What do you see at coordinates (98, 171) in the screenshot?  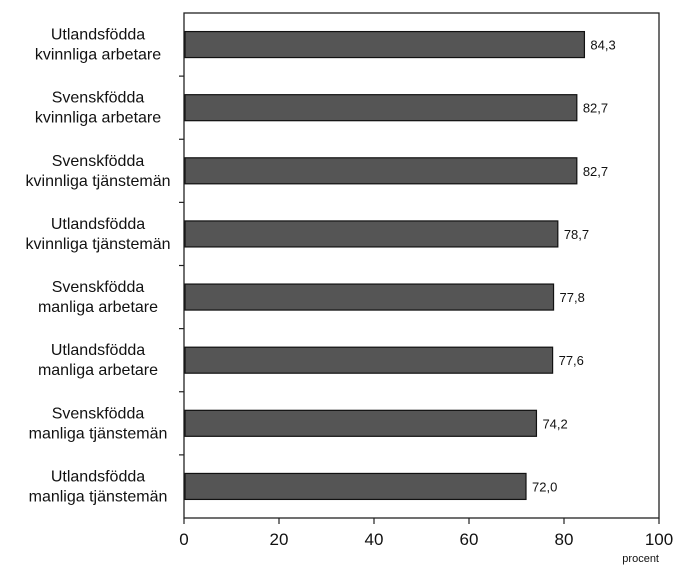 I see `category-label: Svenskfödda kvinnliga tjänstemän` at bounding box center [98, 171].